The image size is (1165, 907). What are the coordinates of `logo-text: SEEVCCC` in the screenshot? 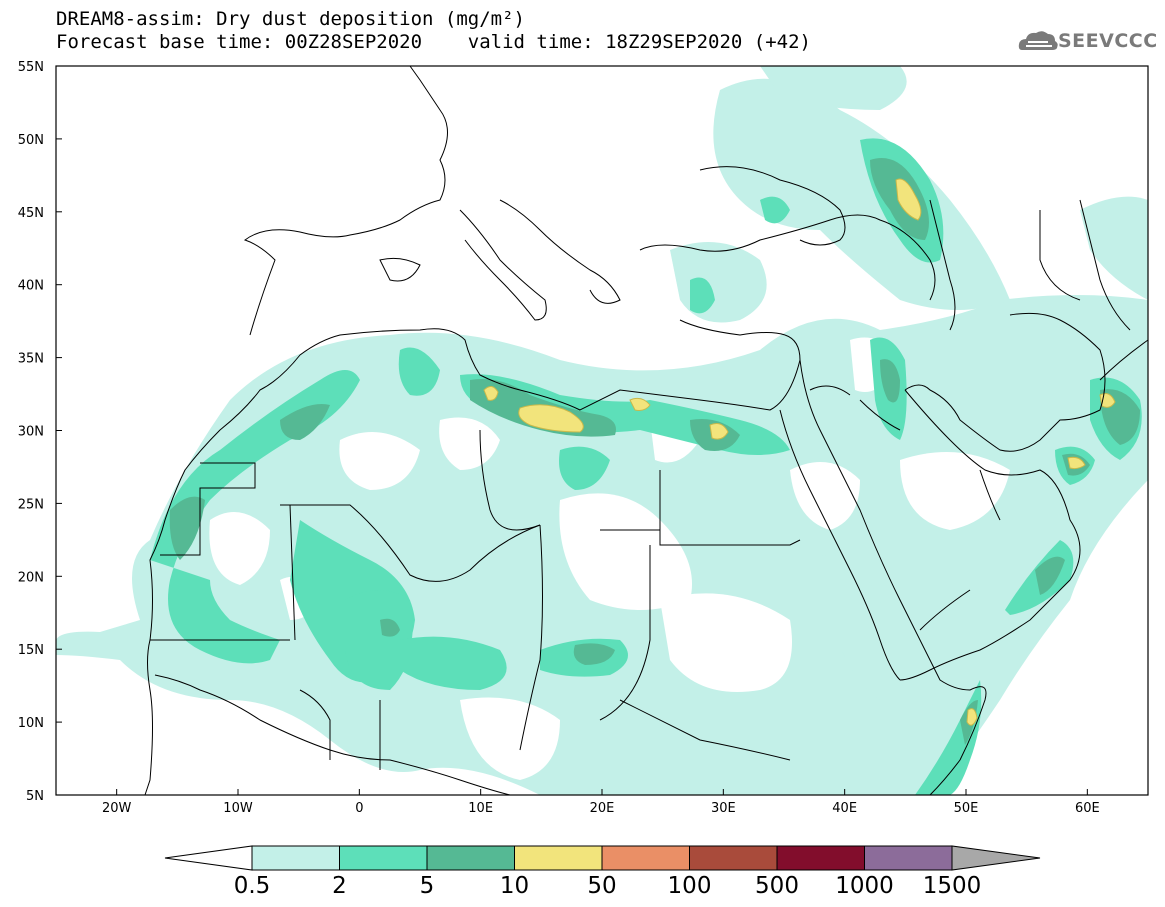 It's located at (1108, 41).